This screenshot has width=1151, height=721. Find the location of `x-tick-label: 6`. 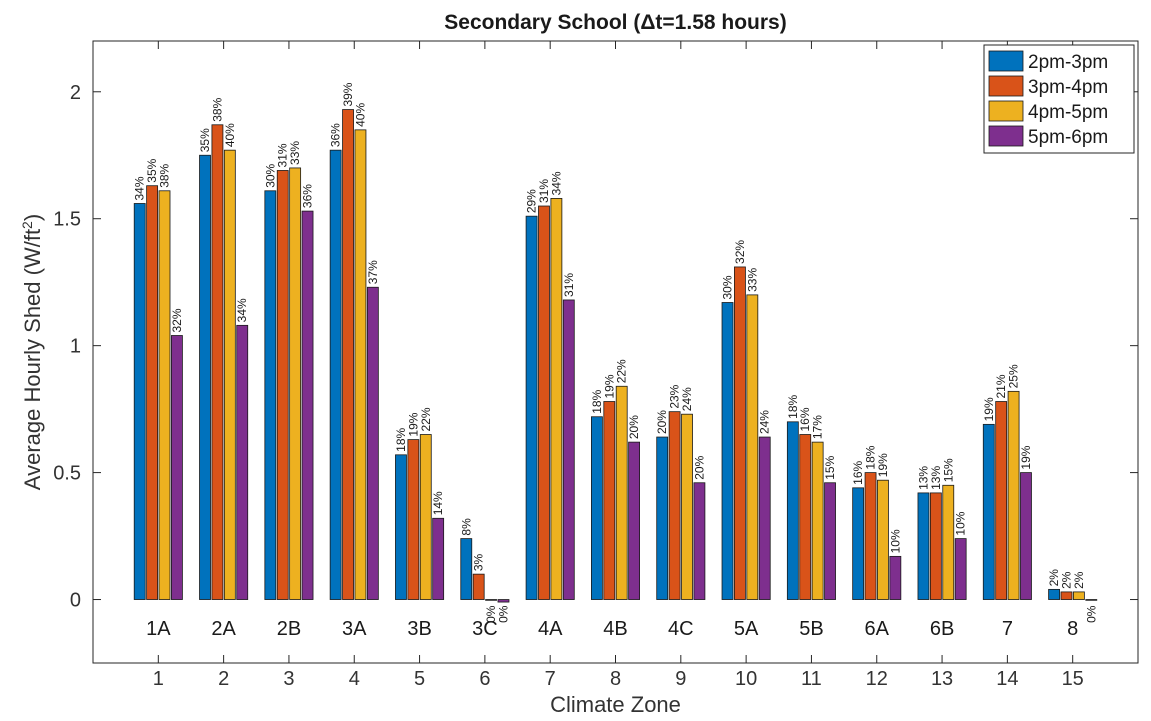

x-tick-label: 6 is located at coordinates (484, 679).